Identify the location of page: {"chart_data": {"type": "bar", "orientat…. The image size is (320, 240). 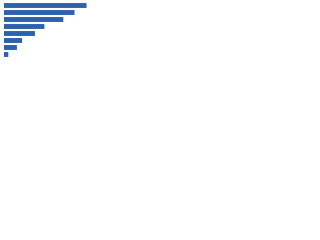
(50, 35).